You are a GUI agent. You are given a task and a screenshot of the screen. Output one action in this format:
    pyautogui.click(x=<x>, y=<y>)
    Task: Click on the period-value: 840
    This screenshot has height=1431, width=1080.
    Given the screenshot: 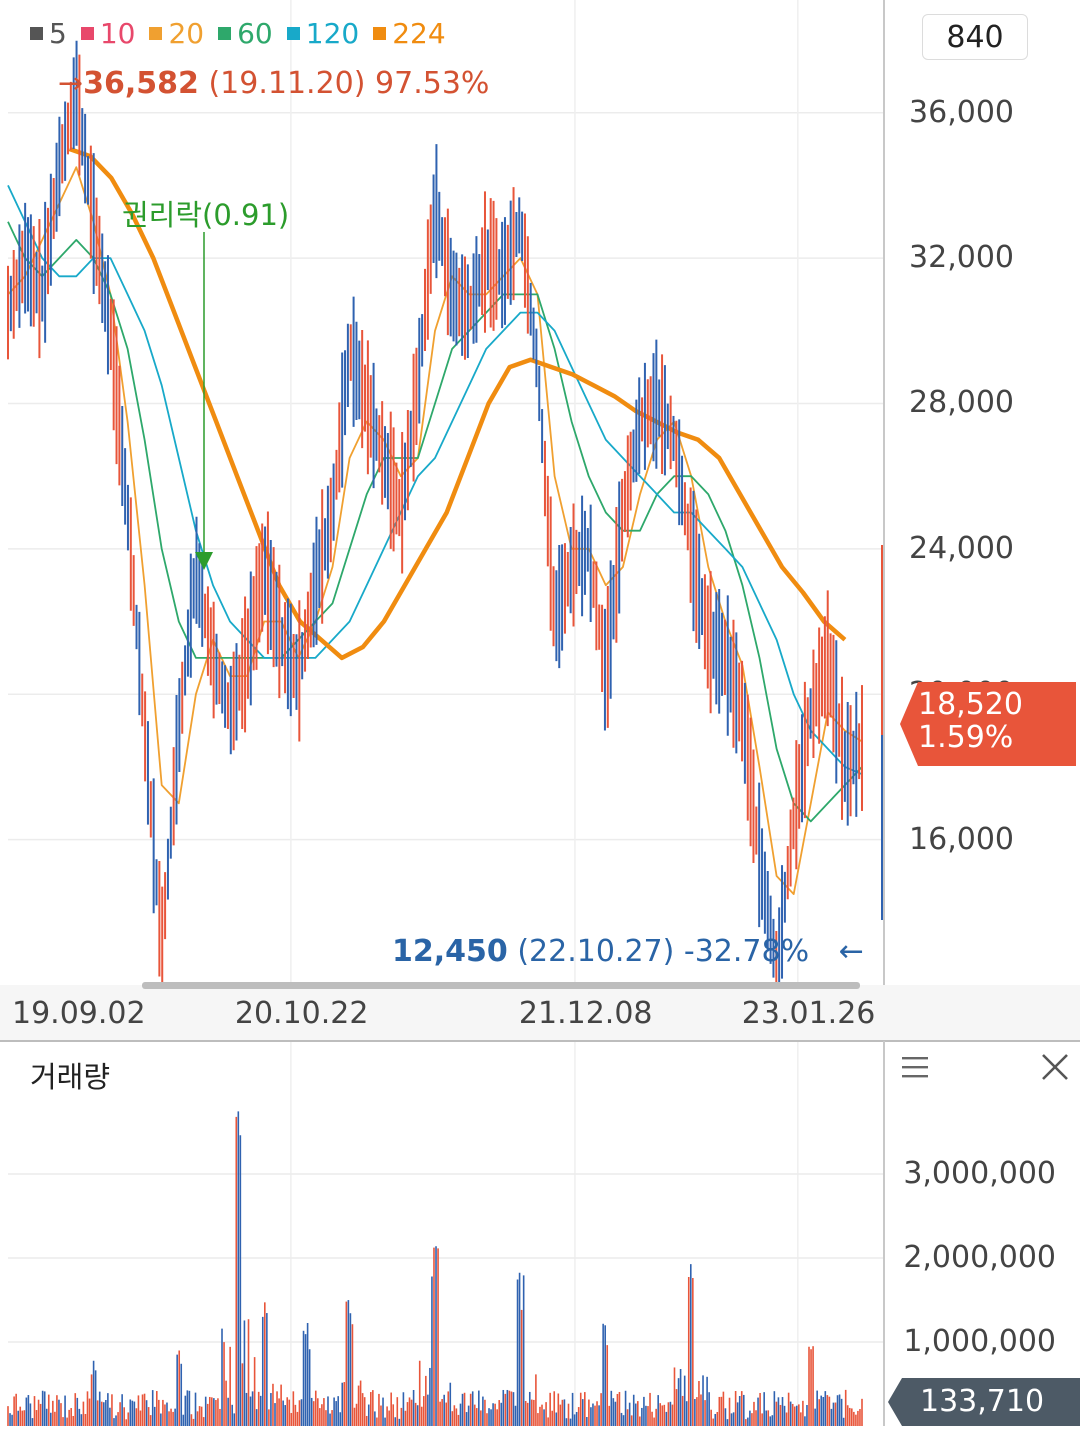 What is the action you would take?
    pyautogui.click(x=975, y=37)
    